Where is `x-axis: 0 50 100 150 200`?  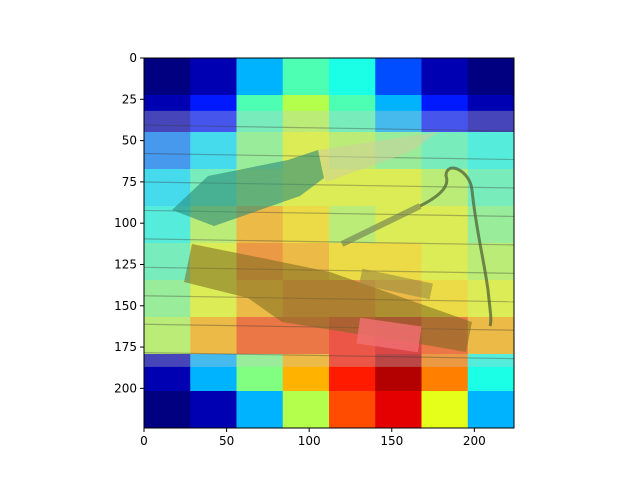
x-axis: 0 50 100 150 200 is located at coordinates (313, 438).